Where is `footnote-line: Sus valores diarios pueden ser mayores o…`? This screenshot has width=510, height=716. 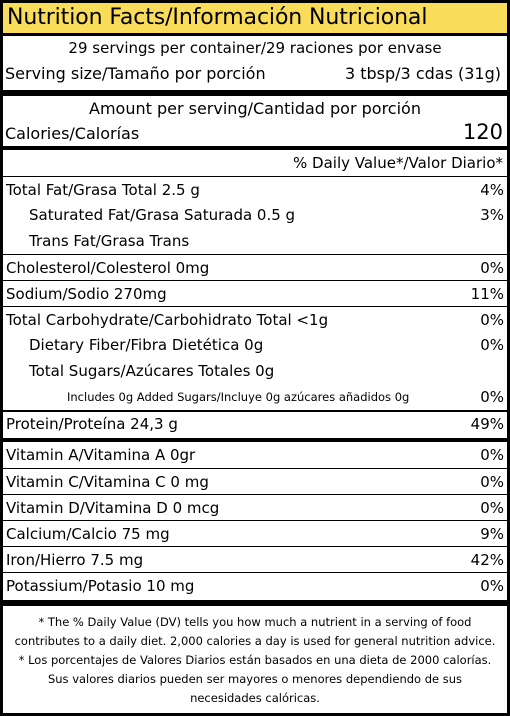
footnote-line: Sus valores diarios pueden ser mayores o… is located at coordinates (255, 679).